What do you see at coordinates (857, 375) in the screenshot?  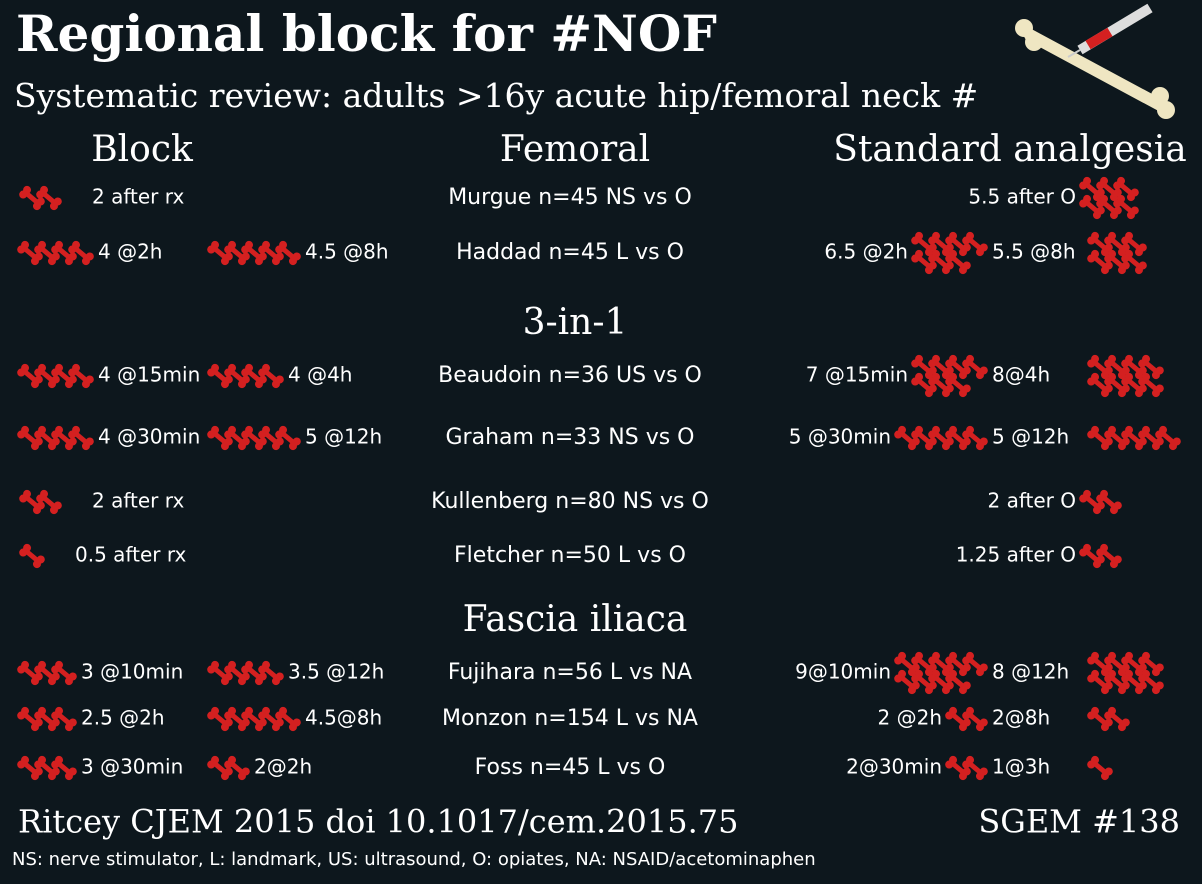 I see `standard-score: 7 @15min` at bounding box center [857, 375].